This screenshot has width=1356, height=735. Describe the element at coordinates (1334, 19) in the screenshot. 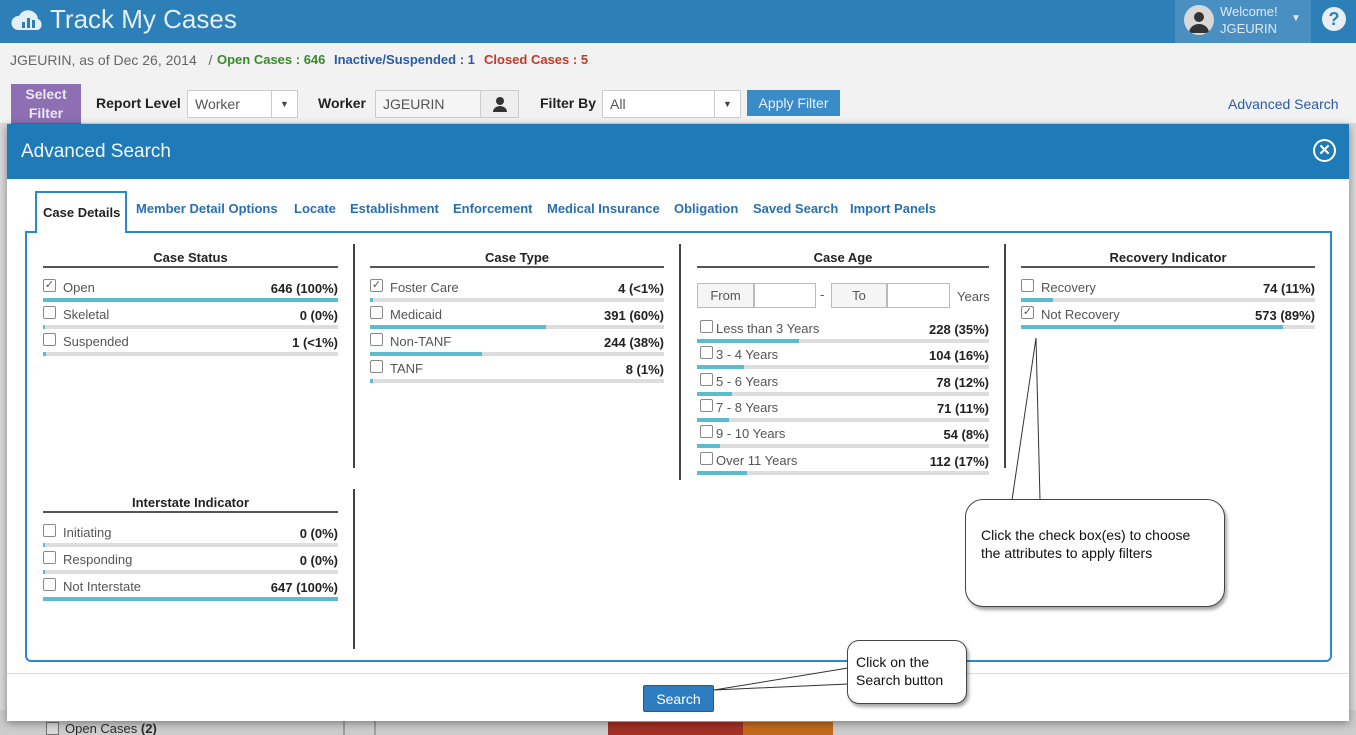

I see `help-icon: ?` at that location.